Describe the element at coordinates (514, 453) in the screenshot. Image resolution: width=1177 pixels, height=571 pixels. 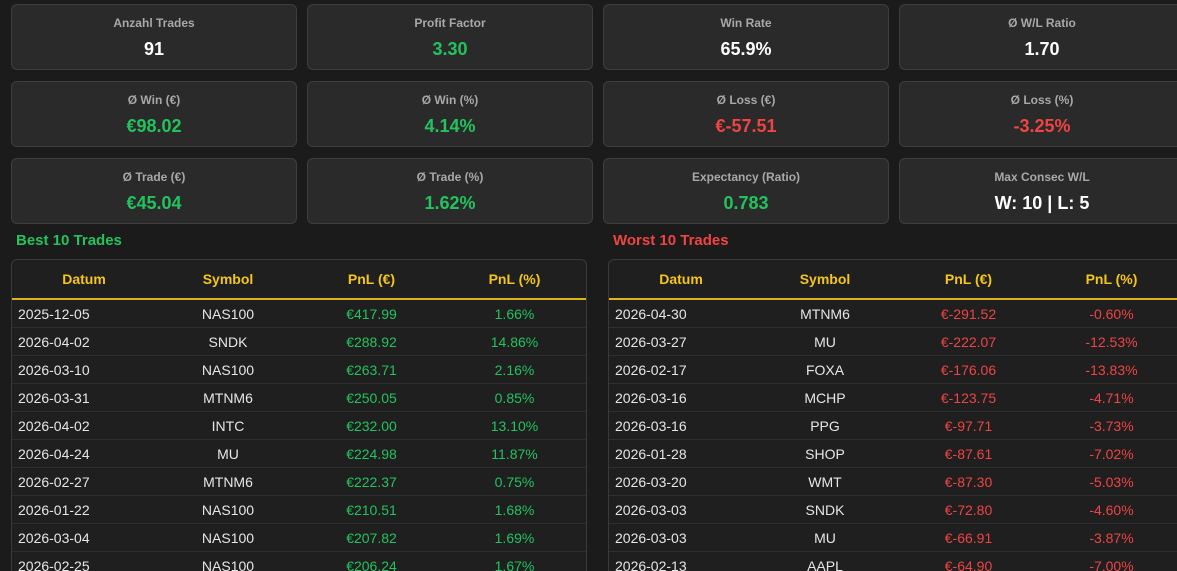
I see `cell-pnl-pct: 11.87%` at that location.